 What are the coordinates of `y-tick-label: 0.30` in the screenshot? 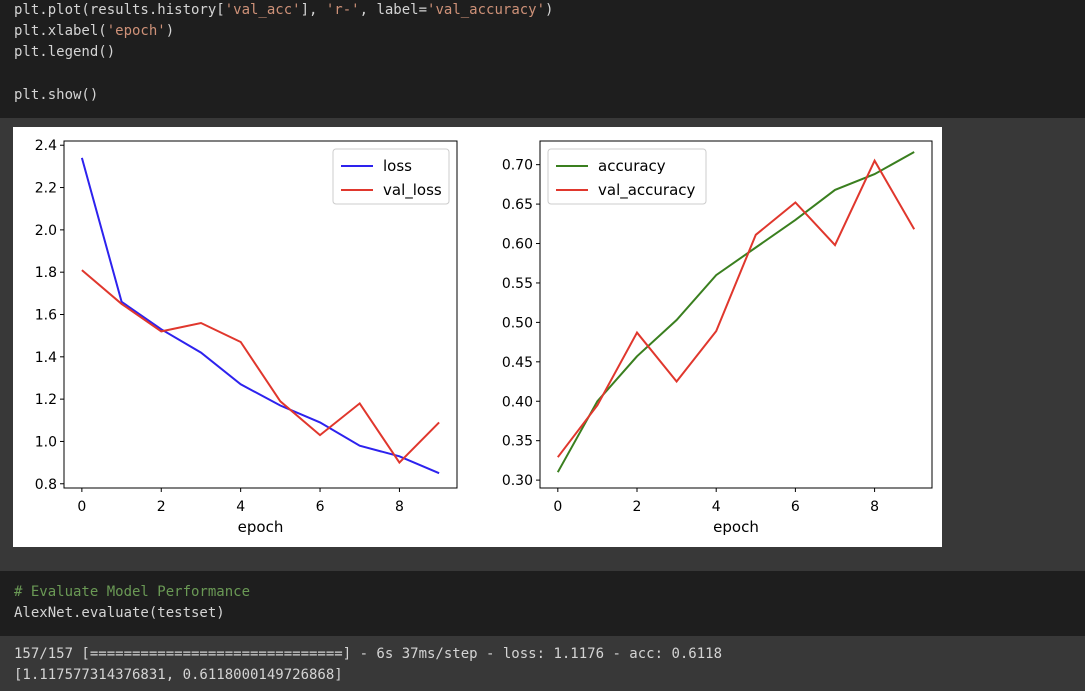 It's located at (517, 481).